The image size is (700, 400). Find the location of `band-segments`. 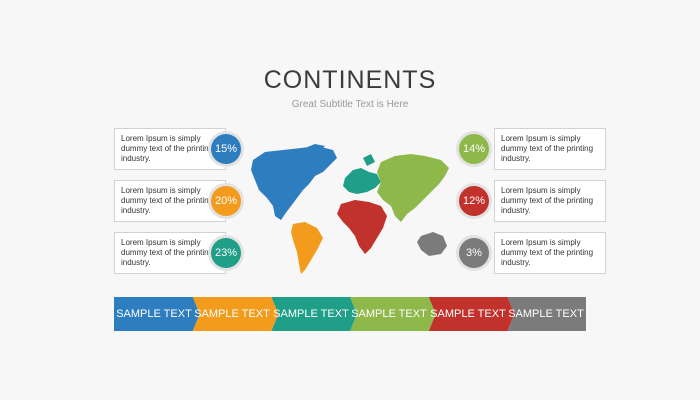

band-segments is located at coordinates (350, 314).